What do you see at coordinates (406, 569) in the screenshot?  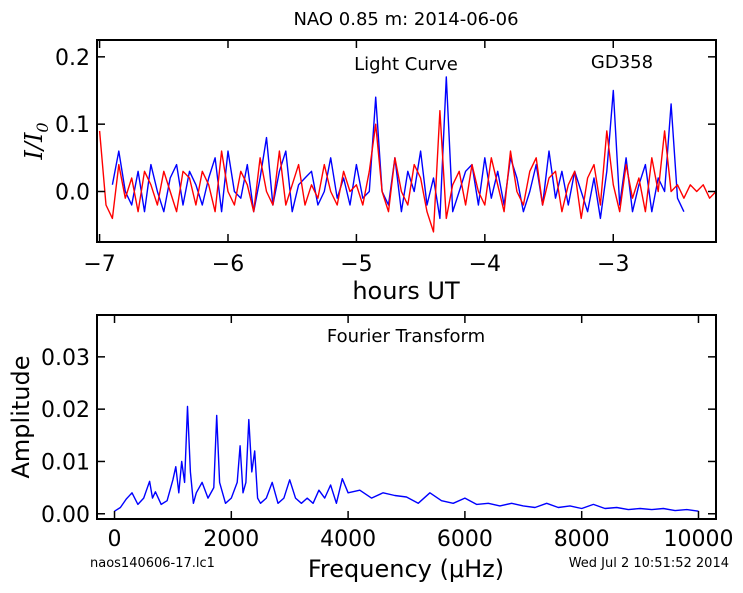 I see `fourier-x-label: Frequency (μHz)` at bounding box center [406, 569].